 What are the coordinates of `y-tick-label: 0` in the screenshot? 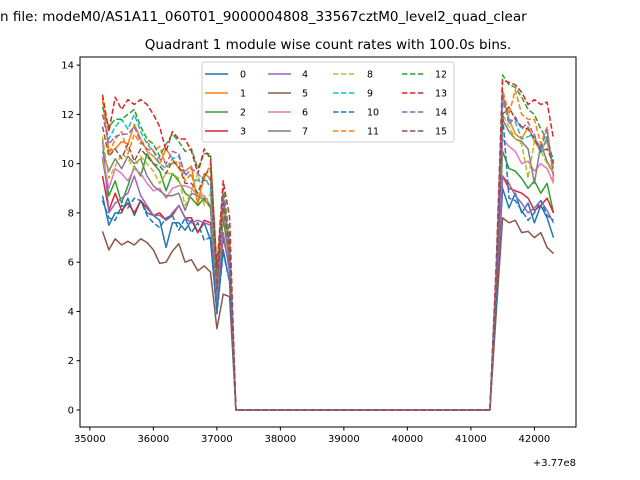 It's located at (71, 411).